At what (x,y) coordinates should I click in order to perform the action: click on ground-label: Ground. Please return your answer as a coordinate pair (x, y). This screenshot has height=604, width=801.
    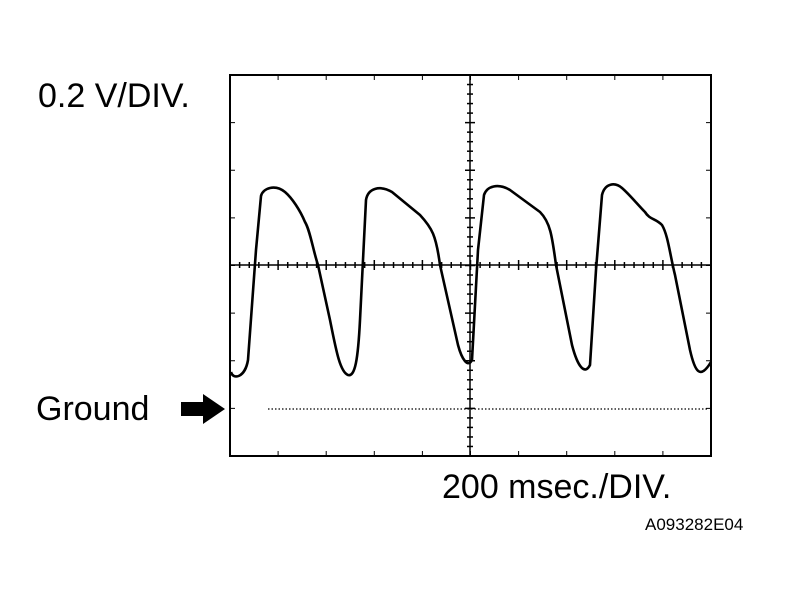
    Looking at the image, I should click on (92, 409).